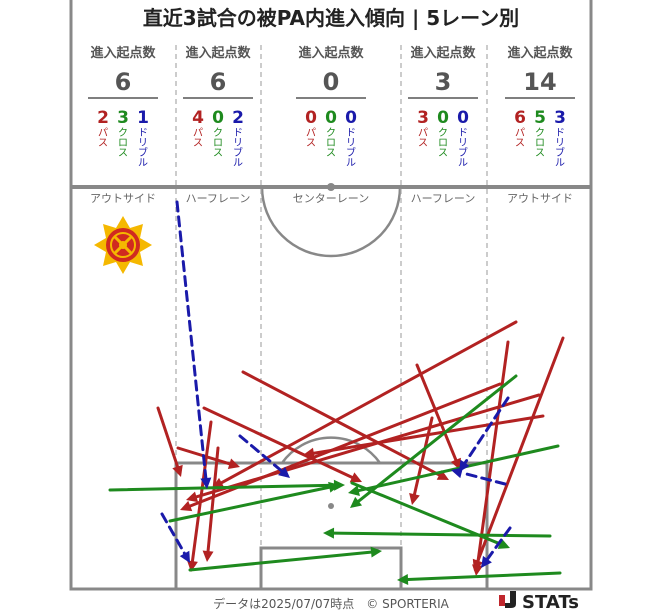 Image resolution: width=663 pixels, height=611 pixels. What do you see at coordinates (331, 603) in the screenshot?
I see `footer-note: データは2025/07/07時点 © SPORTERIA` at bounding box center [331, 603].